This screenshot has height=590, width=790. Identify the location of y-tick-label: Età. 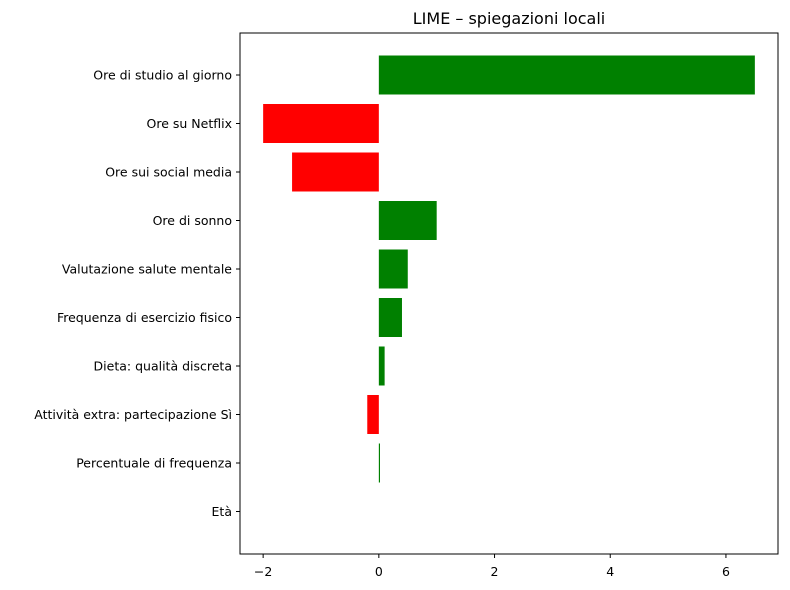
(222, 511).